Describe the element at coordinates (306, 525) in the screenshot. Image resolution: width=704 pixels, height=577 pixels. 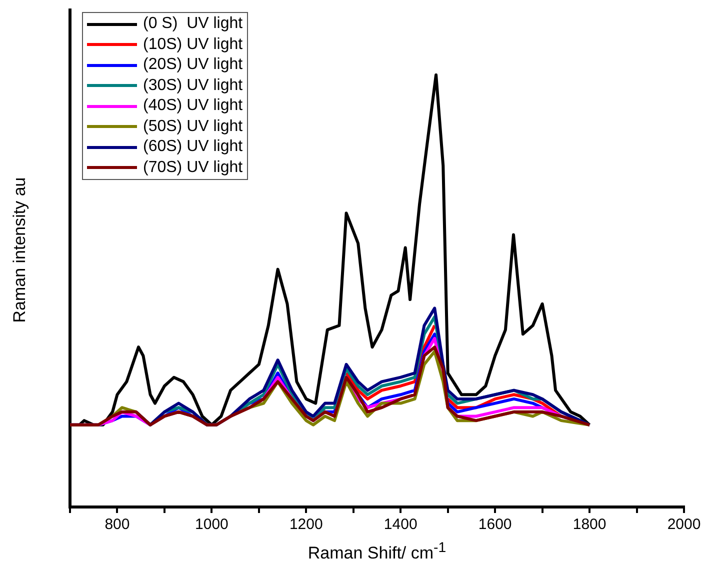
I see `x-tick-label: 1200` at that location.